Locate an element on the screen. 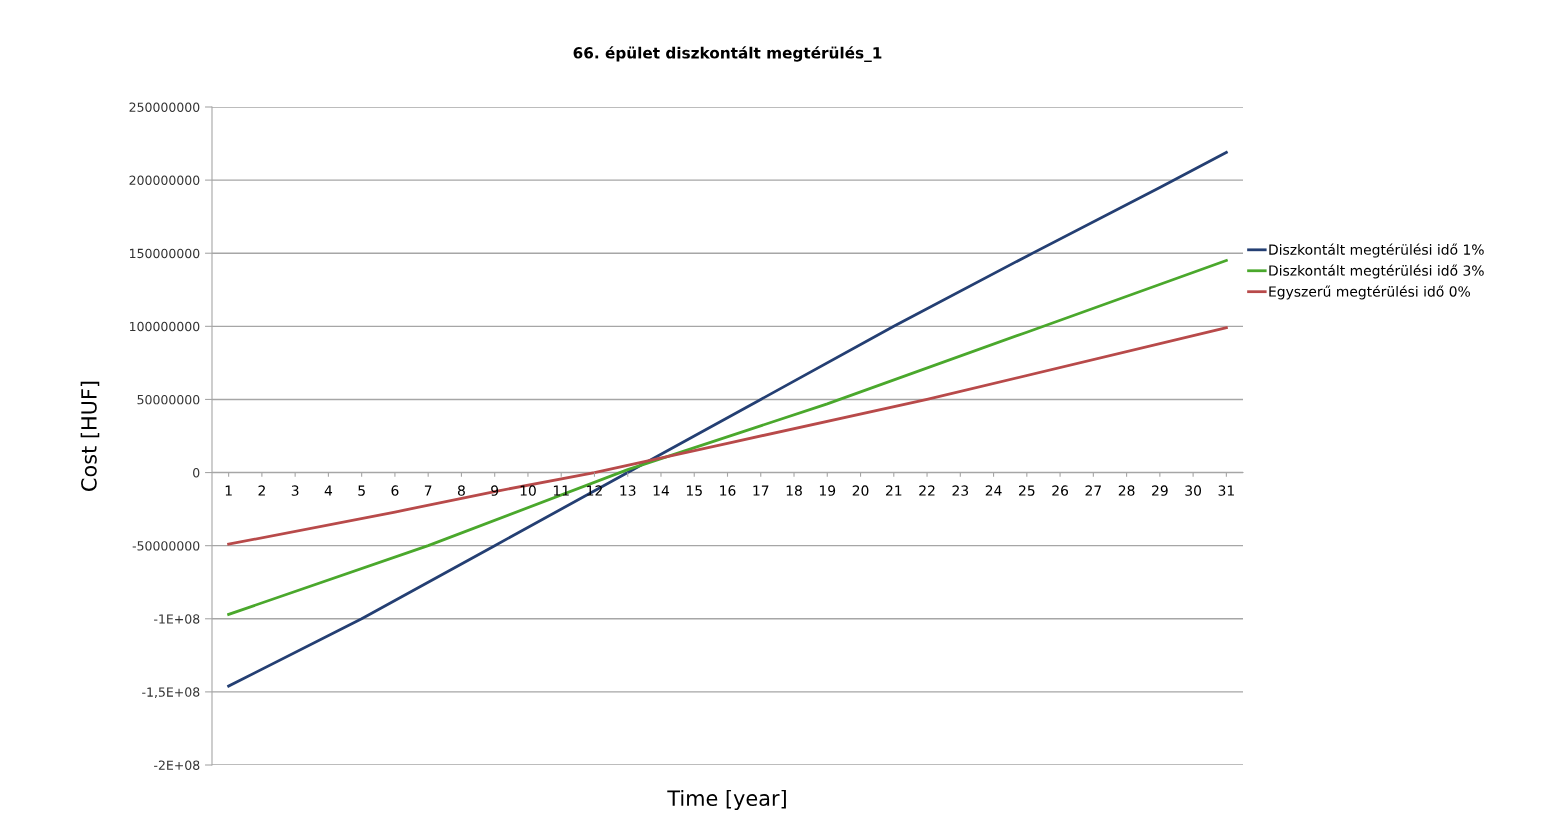 This screenshot has height=833, width=1558. x-tick-label: 13 is located at coordinates (628, 490).